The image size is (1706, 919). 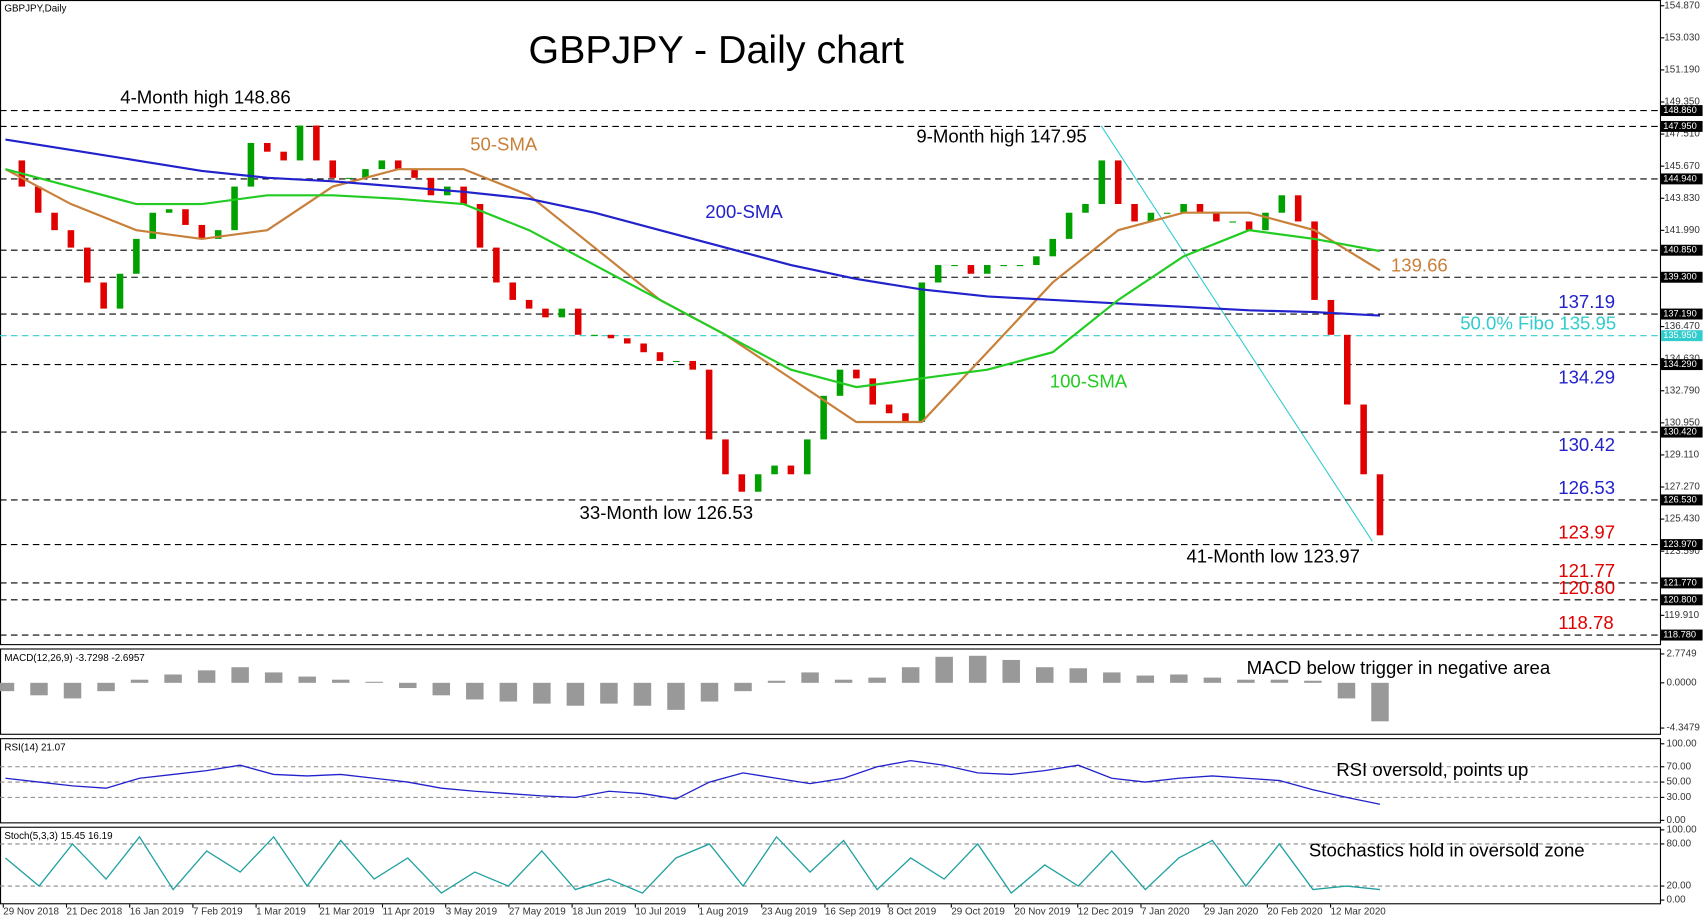 I want to click on y-tick-label: 30.00, so click(x=1678, y=797).